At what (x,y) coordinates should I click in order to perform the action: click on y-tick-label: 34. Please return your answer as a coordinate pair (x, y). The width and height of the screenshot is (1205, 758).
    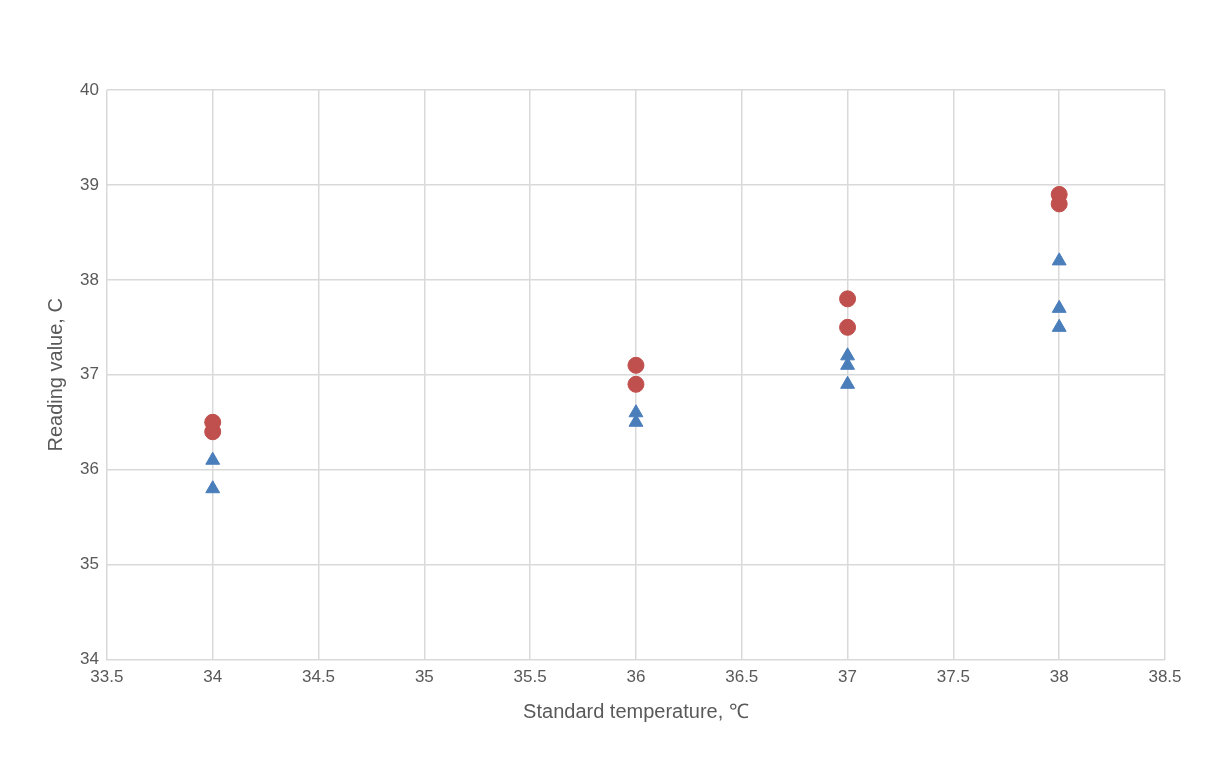
    Looking at the image, I should click on (89, 659).